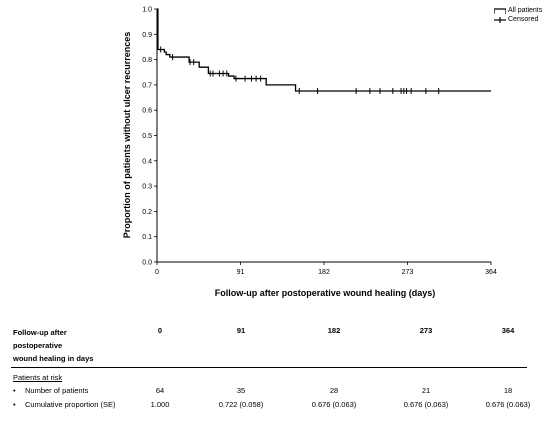 The width and height of the screenshot is (550, 421). Describe the element at coordinates (241, 390) in the screenshot. I see `table-cell: 35` at that location.